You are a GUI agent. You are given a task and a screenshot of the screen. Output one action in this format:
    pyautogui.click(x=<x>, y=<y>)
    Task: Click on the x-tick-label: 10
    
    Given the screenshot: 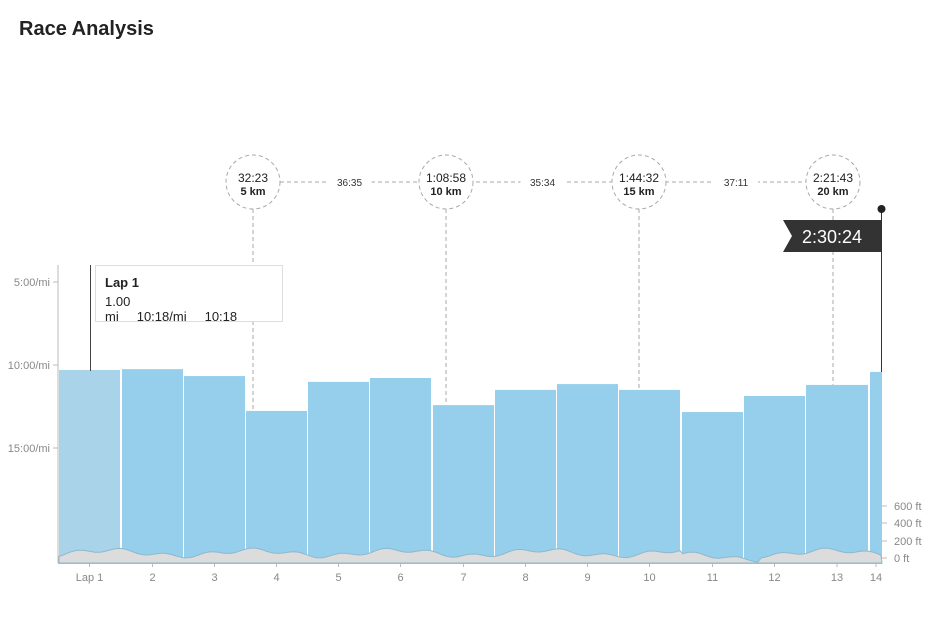 What is the action you would take?
    pyautogui.click(x=649, y=578)
    